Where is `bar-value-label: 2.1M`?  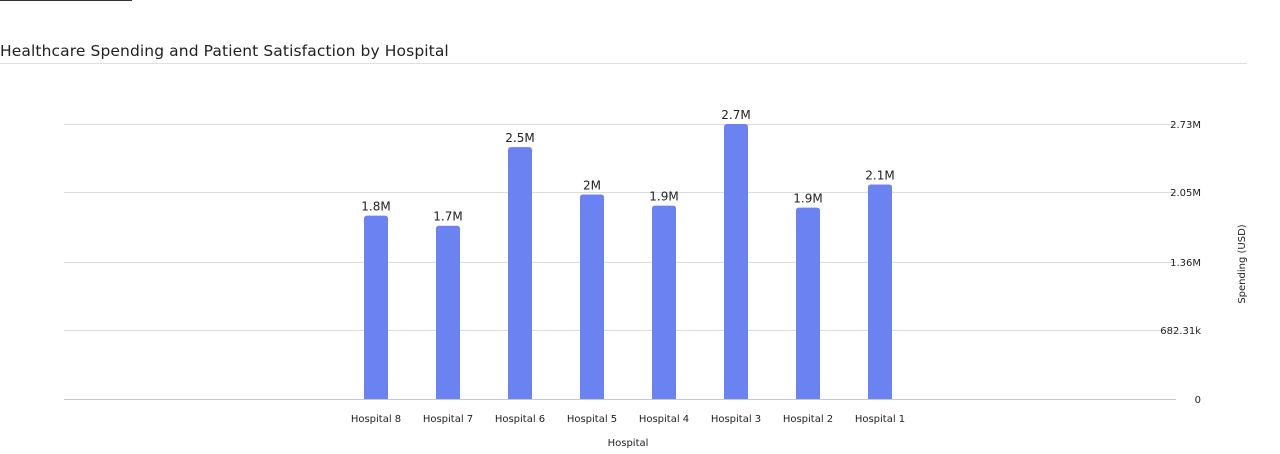 bar-value-label: 2.1M is located at coordinates (879, 175).